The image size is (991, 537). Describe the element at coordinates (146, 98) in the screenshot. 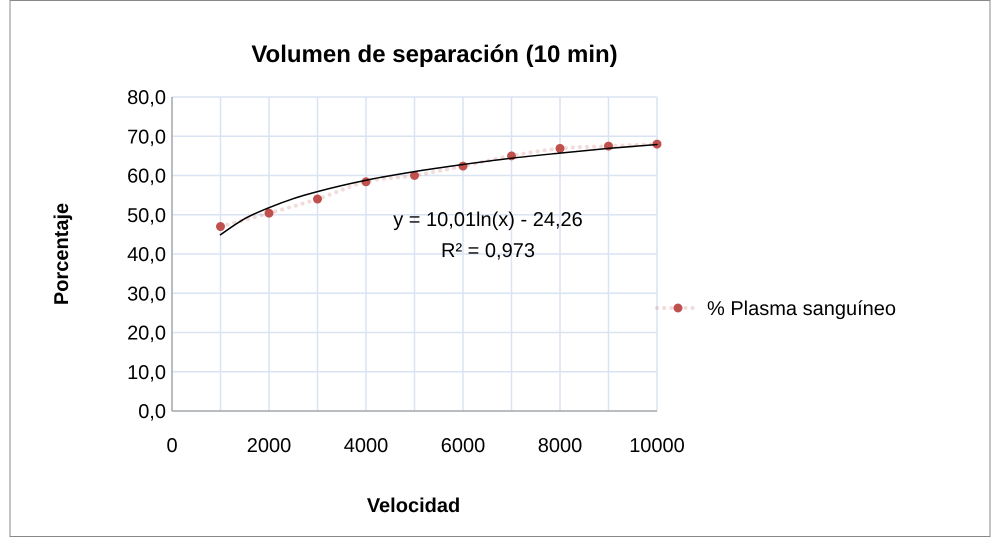

I see `y-tick-label: 80,0` at that location.